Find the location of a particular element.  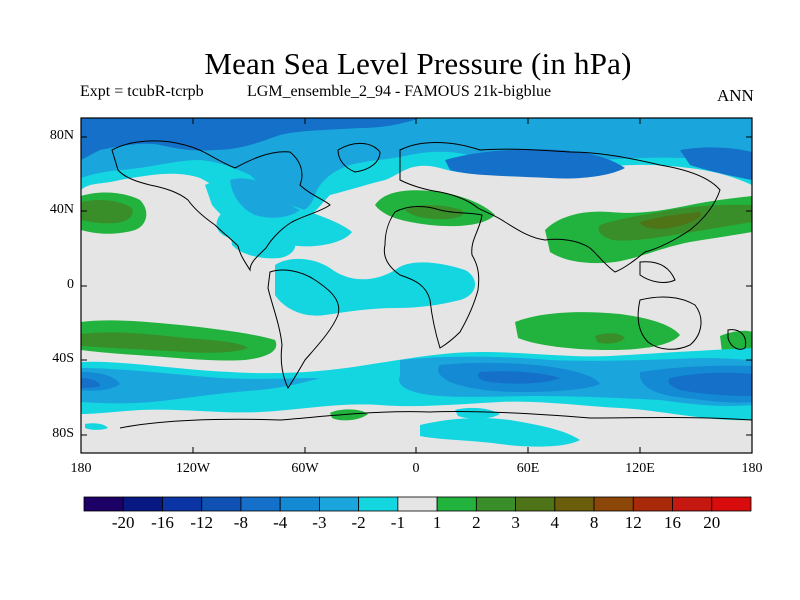

colorbar-label: 3 is located at coordinates (515, 522).